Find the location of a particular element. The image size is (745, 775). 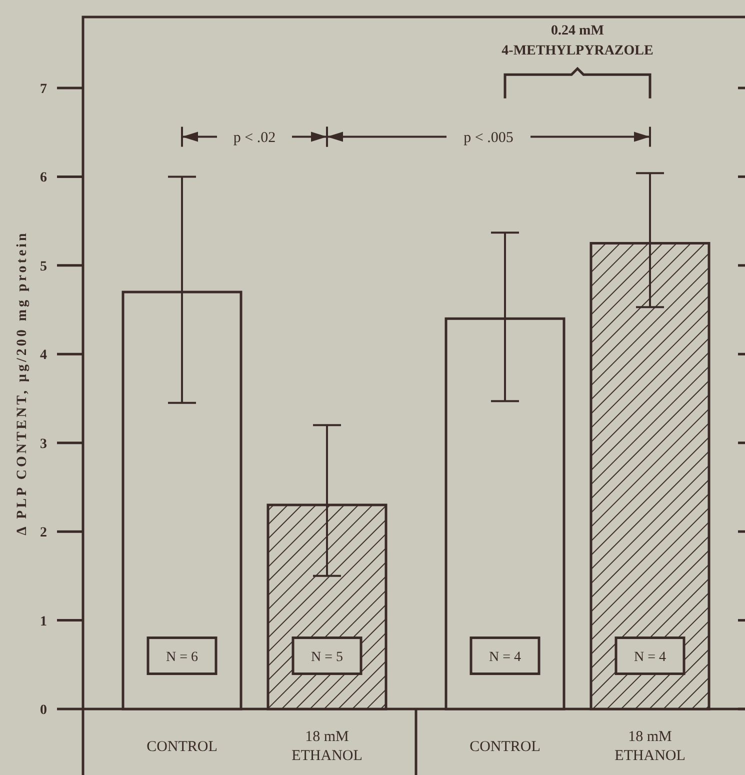

annotation: 0.24 mM 4-METHYLPYRAZOLE is located at coordinates (578, 41).